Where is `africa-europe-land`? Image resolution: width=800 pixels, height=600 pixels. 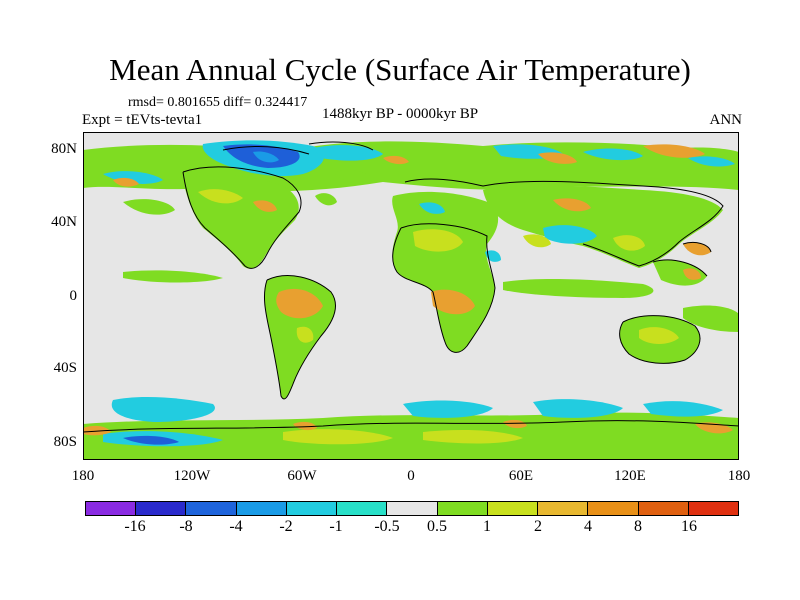
africa-europe-land is located at coordinates (446, 272).